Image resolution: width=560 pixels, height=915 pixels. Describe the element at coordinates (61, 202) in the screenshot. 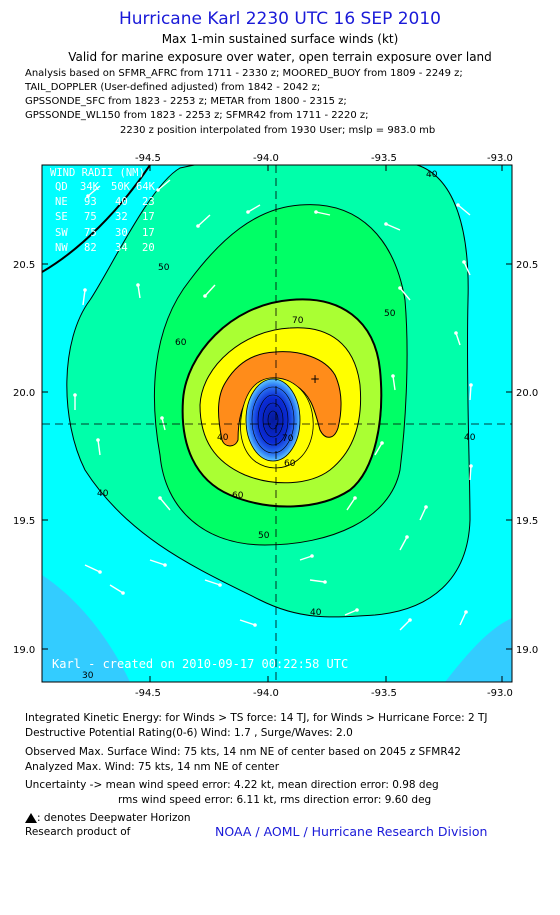

I see `radii-cell: NE` at that location.